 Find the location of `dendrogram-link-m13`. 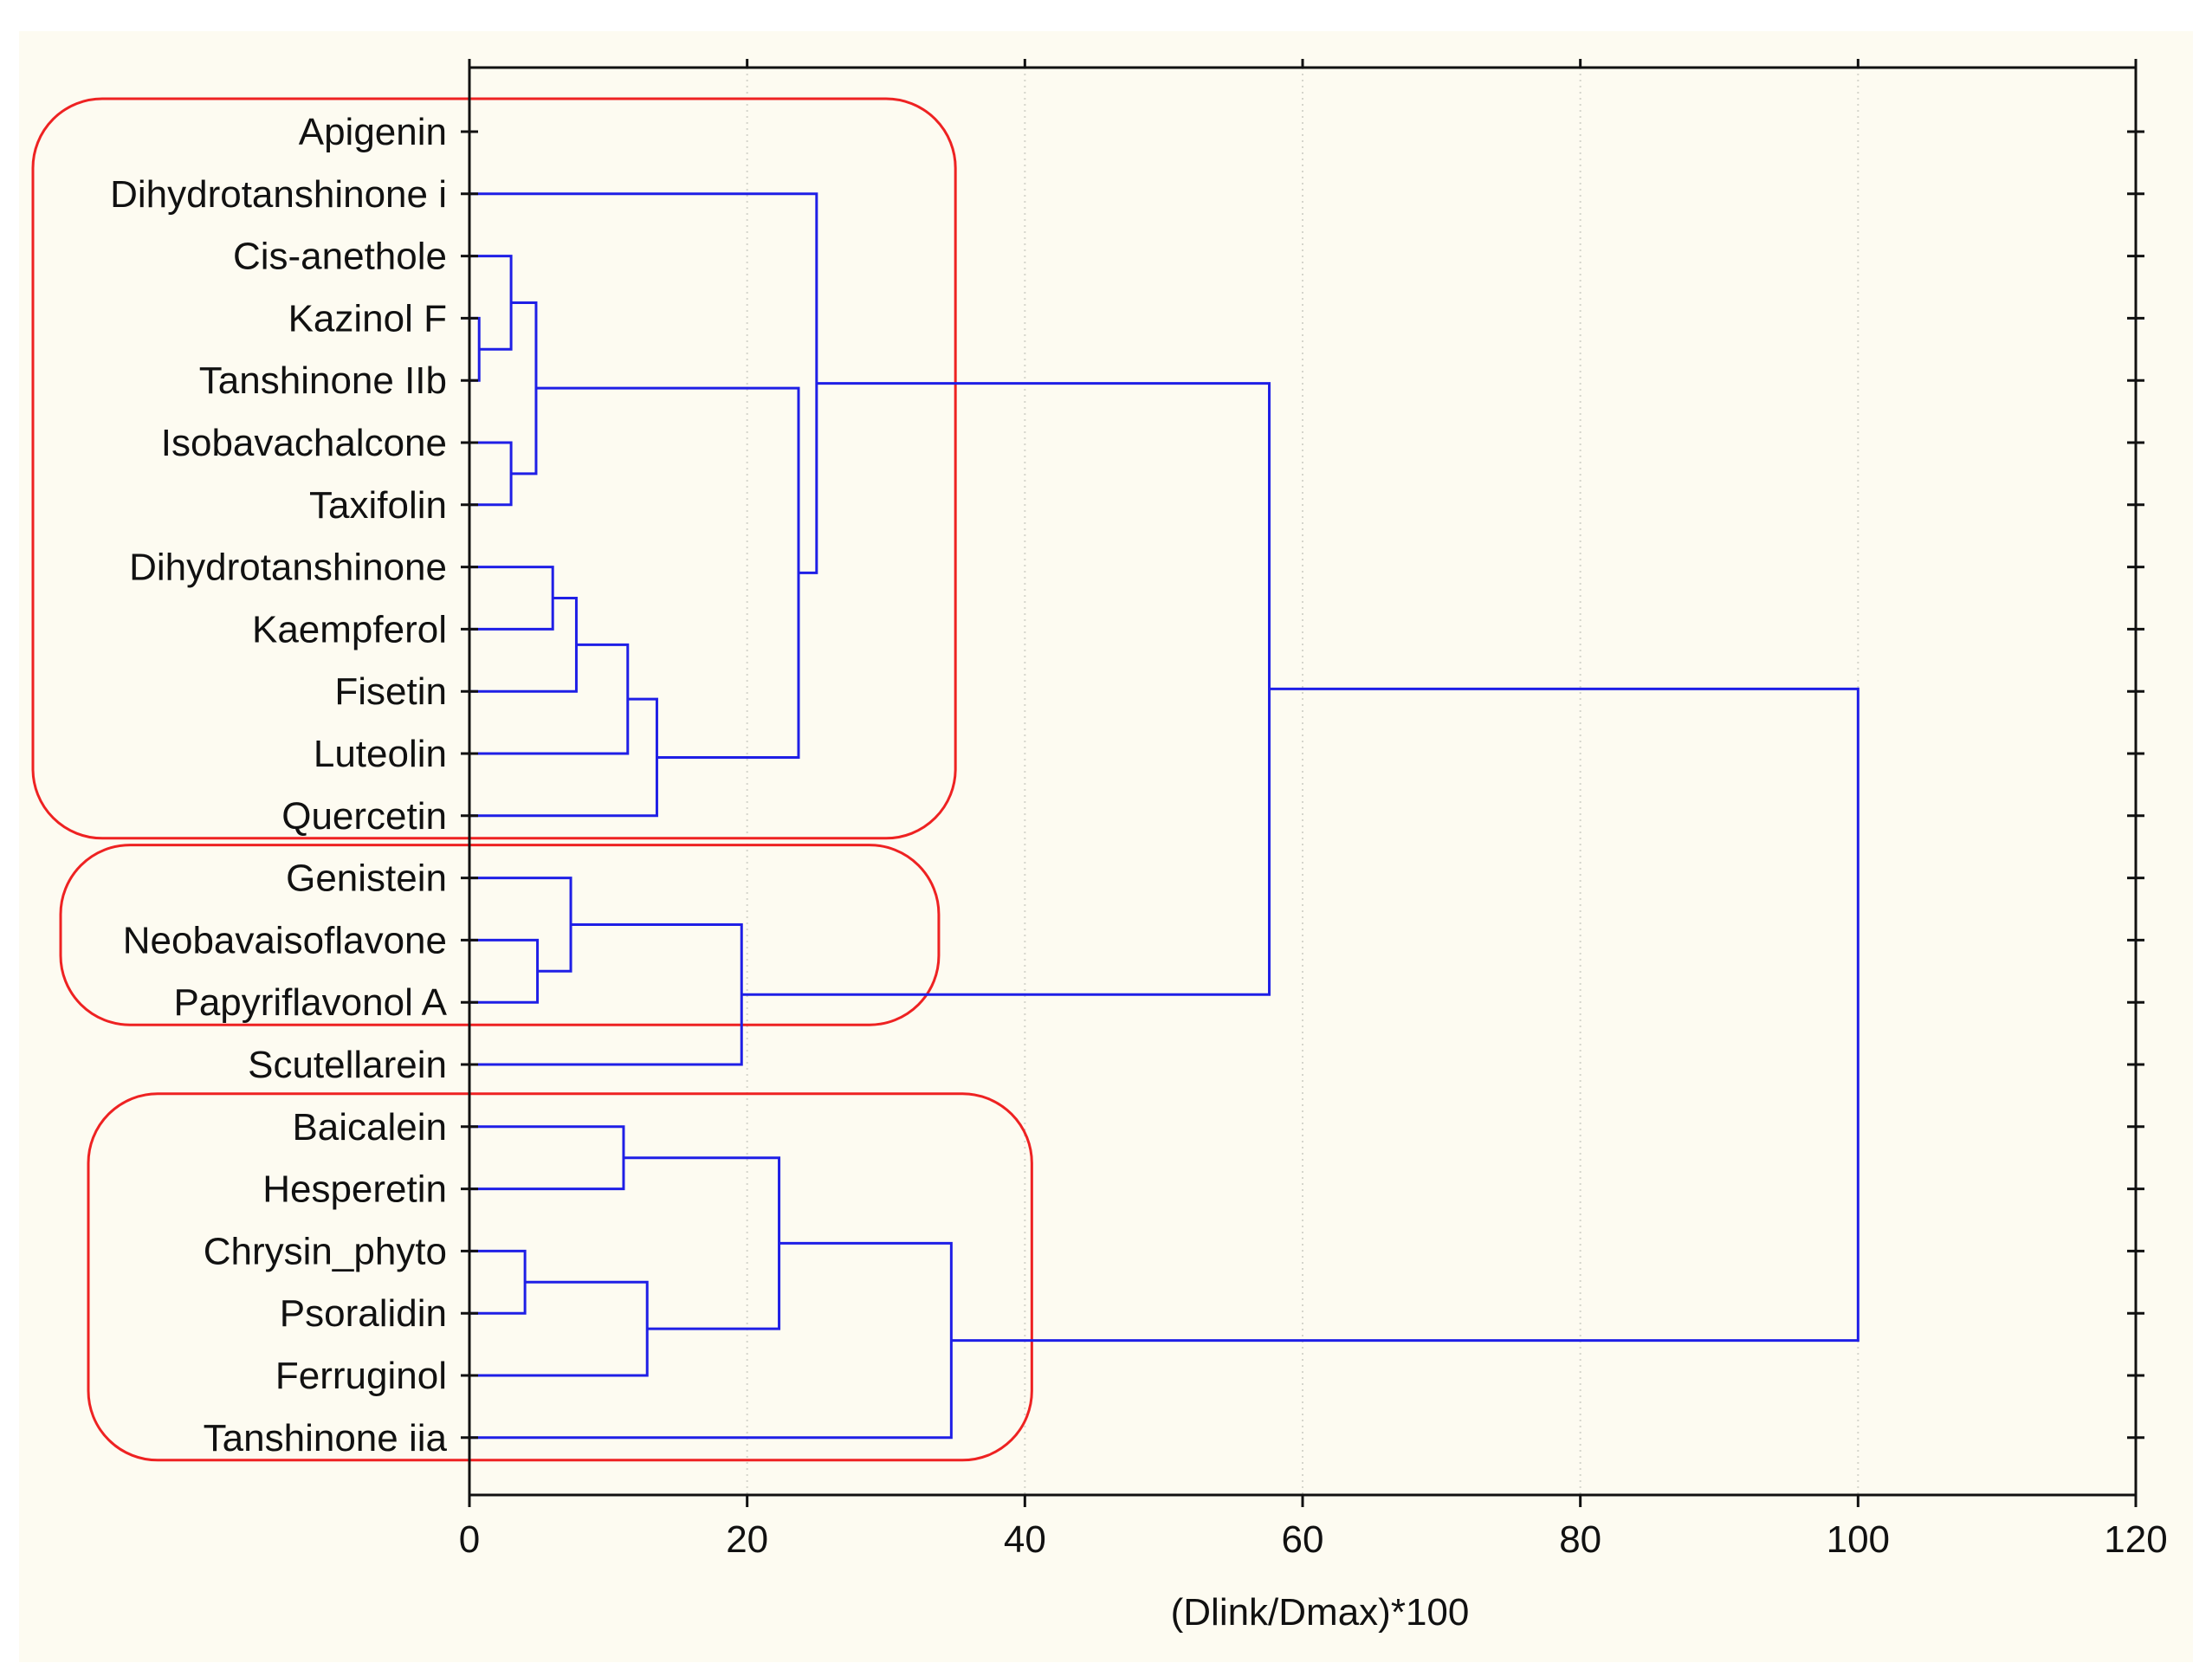

dendrogram-link-m13 is located at coordinates (606, 994).